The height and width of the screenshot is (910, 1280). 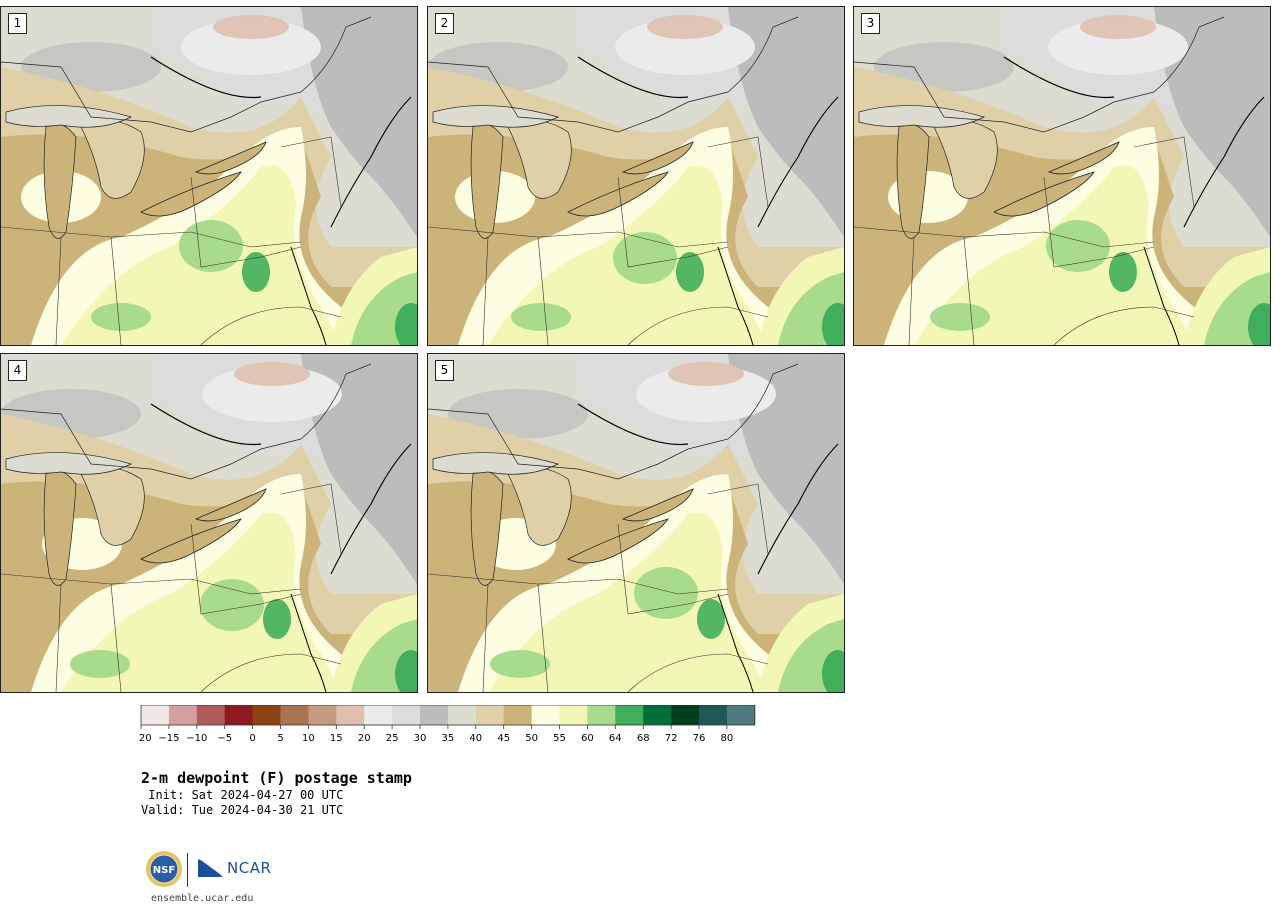 I want to click on colorbar-tick-label: 0, so click(x=252, y=738).